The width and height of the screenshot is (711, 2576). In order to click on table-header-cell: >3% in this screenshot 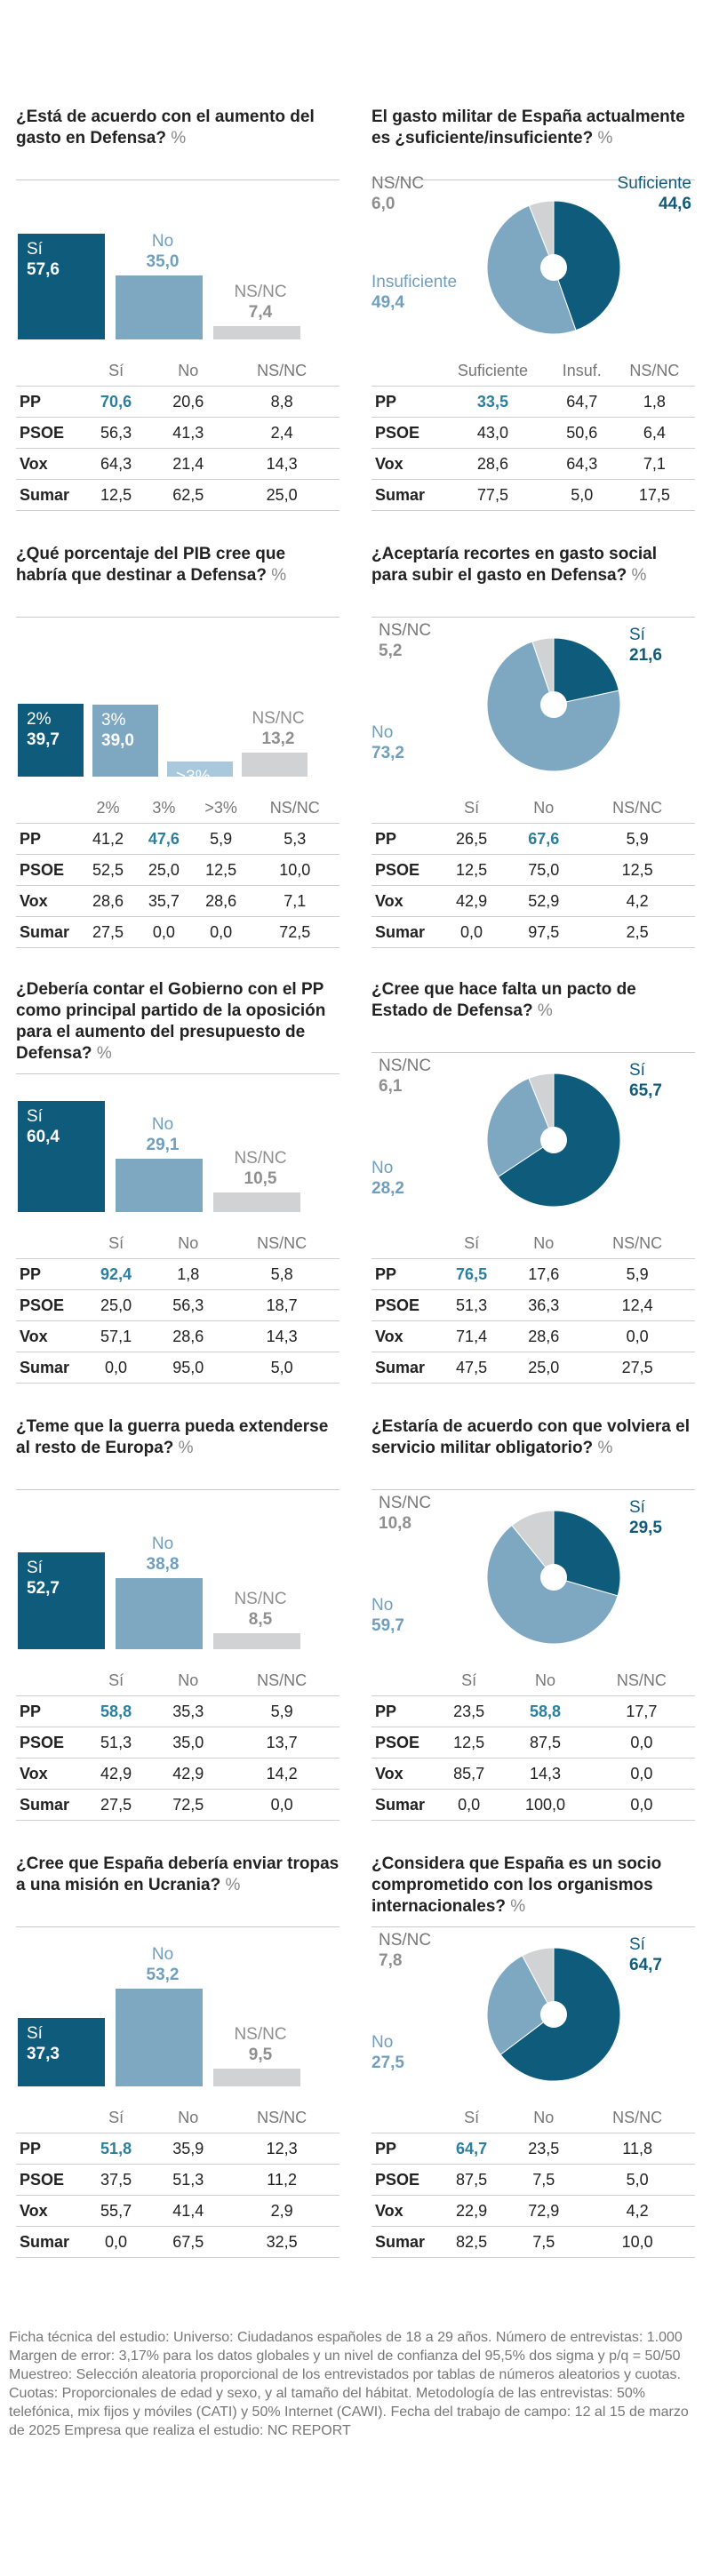, I will do `click(220, 808)`.